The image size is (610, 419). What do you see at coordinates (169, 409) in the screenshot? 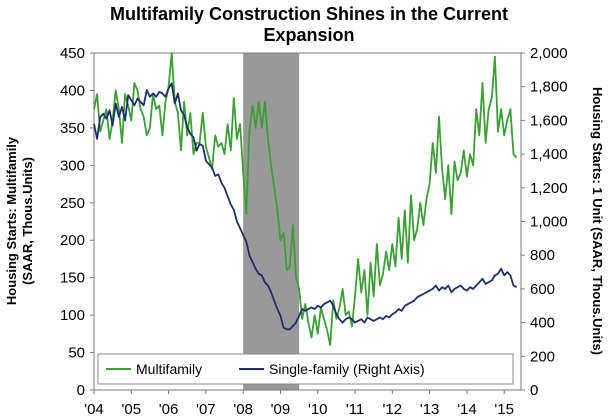
I see `x-tick-label: '06` at bounding box center [169, 409].